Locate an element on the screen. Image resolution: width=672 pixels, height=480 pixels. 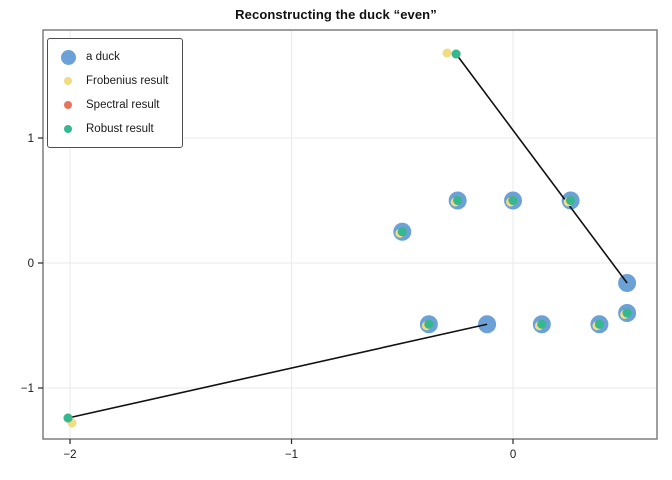
legend-item-spectral: Spectral result is located at coordinates (114, 105).